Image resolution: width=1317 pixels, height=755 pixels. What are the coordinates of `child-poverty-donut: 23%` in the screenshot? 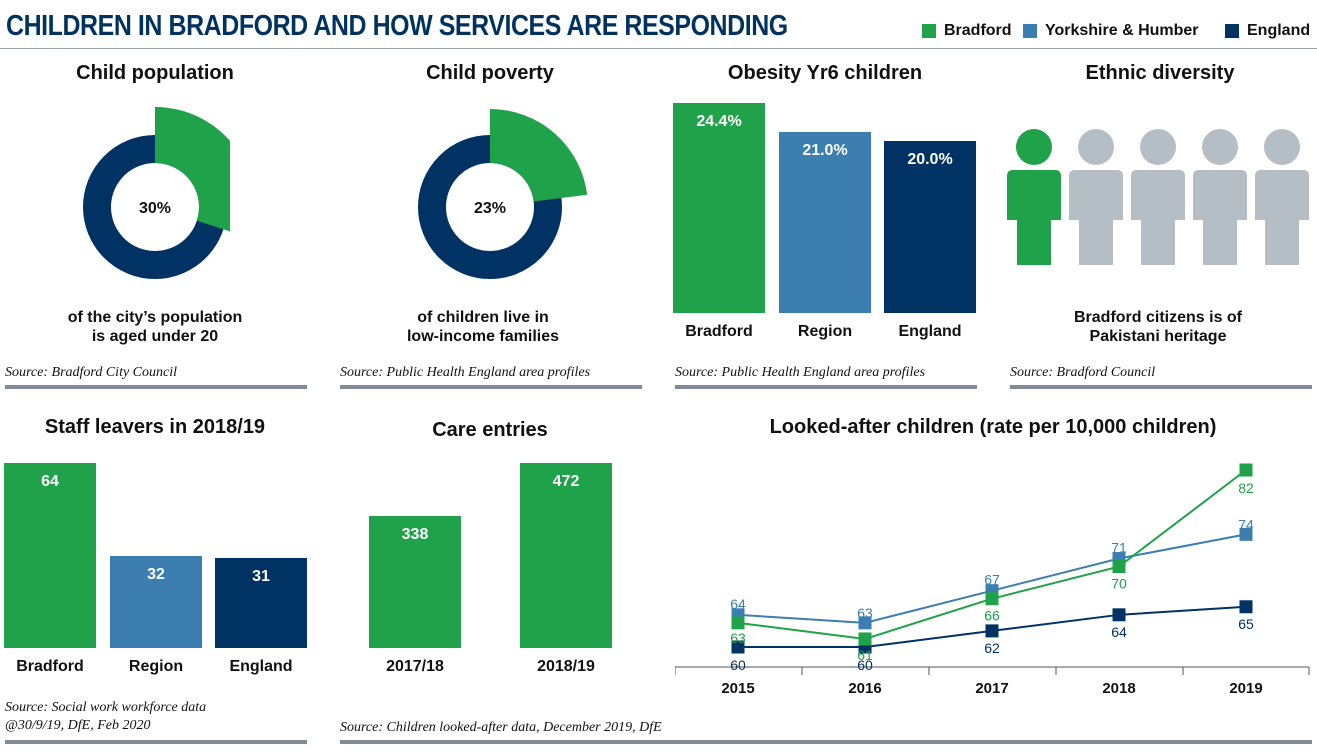 It's located at (503, 194).